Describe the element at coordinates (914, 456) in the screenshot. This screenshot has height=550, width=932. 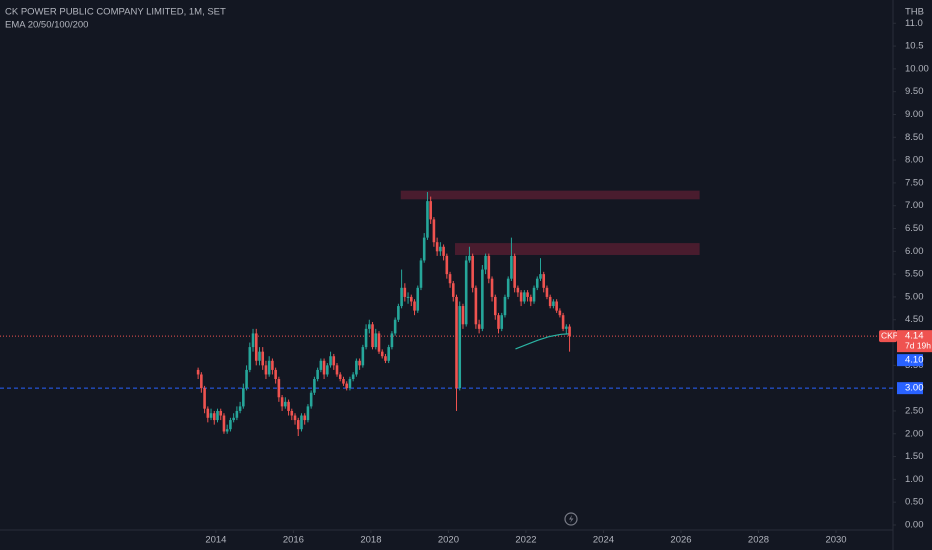
I see `y-tick-label: 1.50` at that location.